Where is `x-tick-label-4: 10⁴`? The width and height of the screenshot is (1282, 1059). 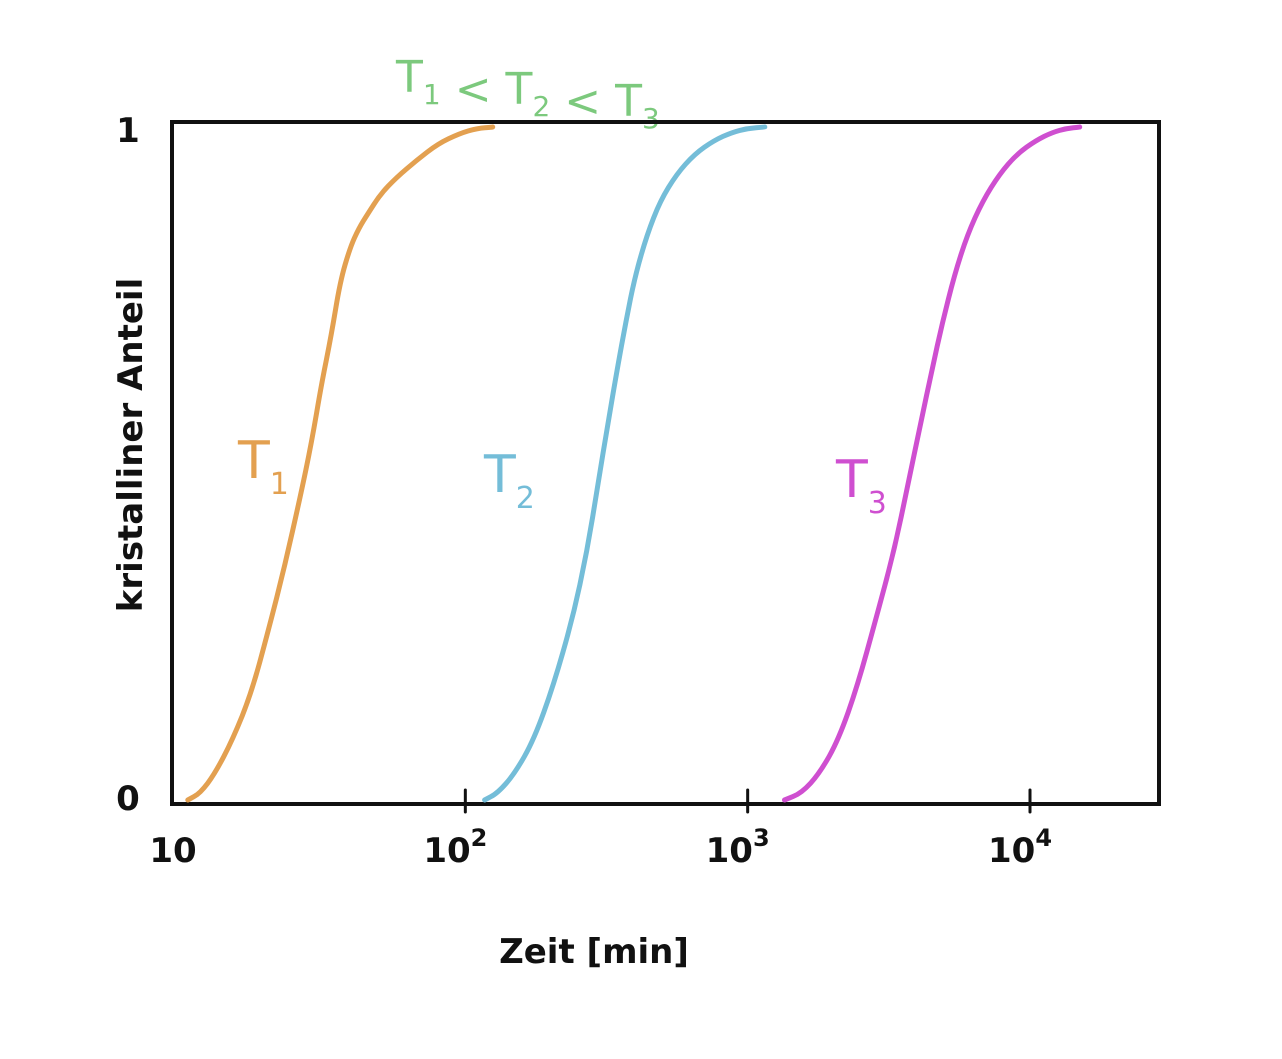
x-tick-label-4: 10⁴ is located at coordinates (1020, 847).